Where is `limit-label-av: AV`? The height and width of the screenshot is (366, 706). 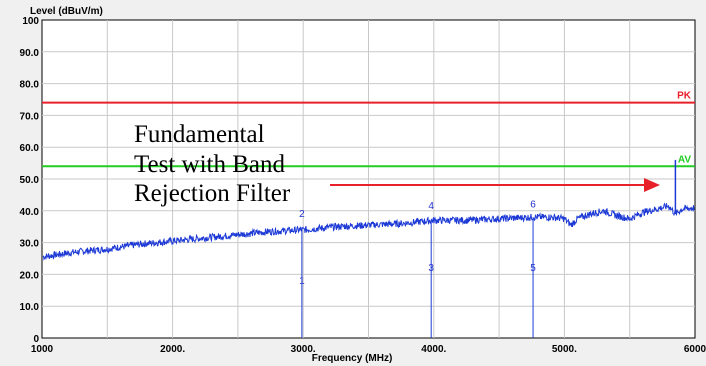
limit-label-av: AV is located at coordinates (684, 159).